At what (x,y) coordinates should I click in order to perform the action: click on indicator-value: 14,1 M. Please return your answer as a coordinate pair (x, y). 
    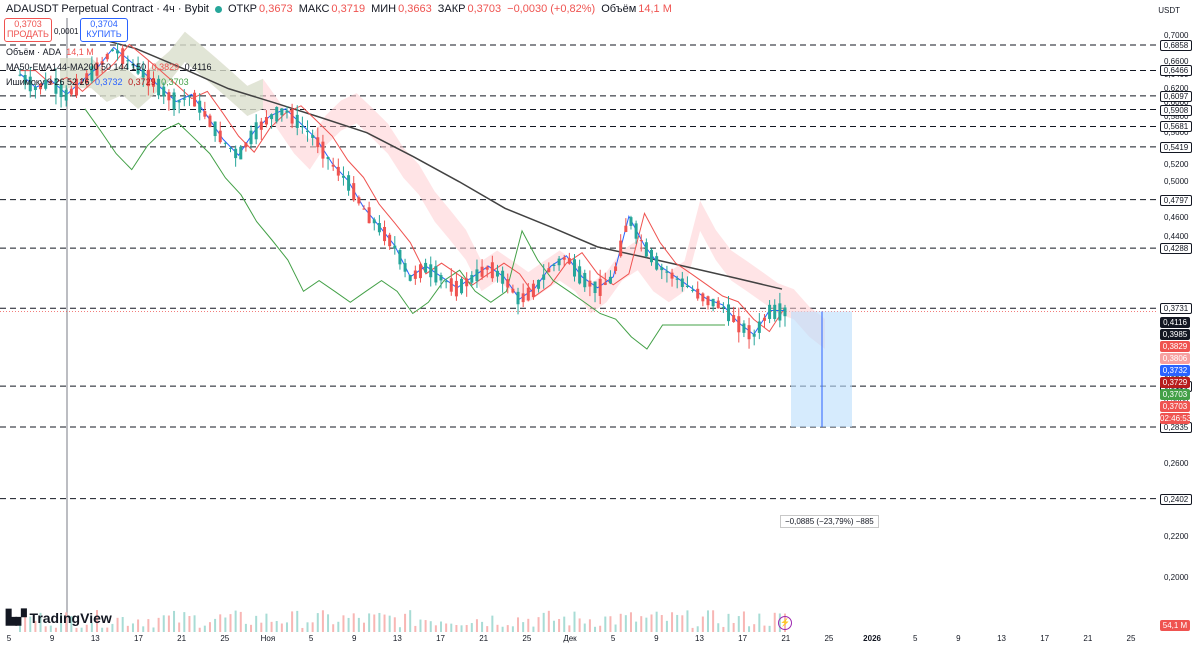
    Looking at the image, I should click on (80, 52).